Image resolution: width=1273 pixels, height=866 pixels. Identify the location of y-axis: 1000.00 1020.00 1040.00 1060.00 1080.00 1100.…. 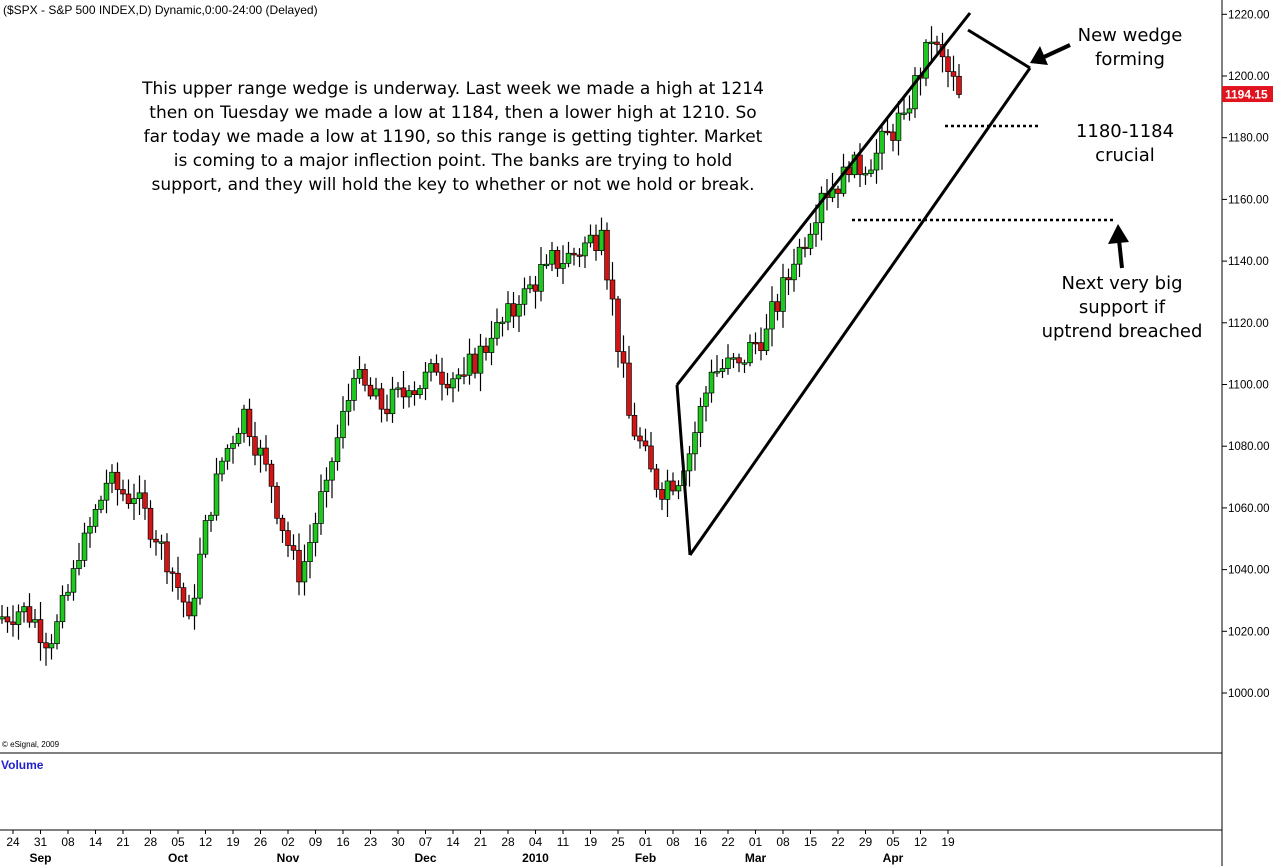
(1246, 354).